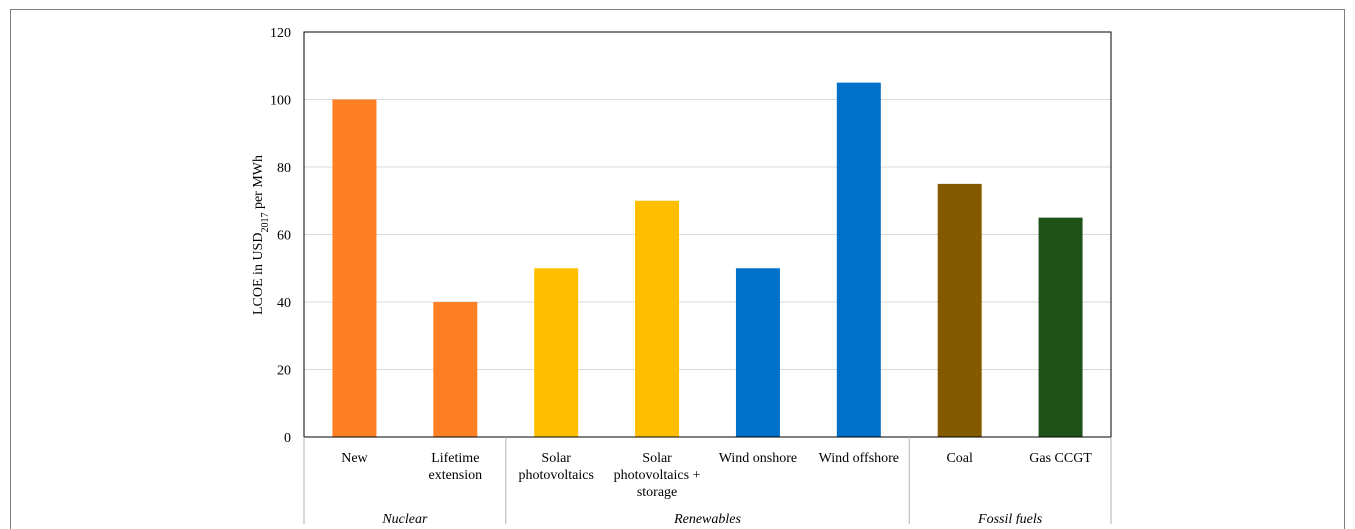 Image resolution: width=1355 pixels, height=529 pixels. I want to click on category-label-line: New, so click(354, 458).